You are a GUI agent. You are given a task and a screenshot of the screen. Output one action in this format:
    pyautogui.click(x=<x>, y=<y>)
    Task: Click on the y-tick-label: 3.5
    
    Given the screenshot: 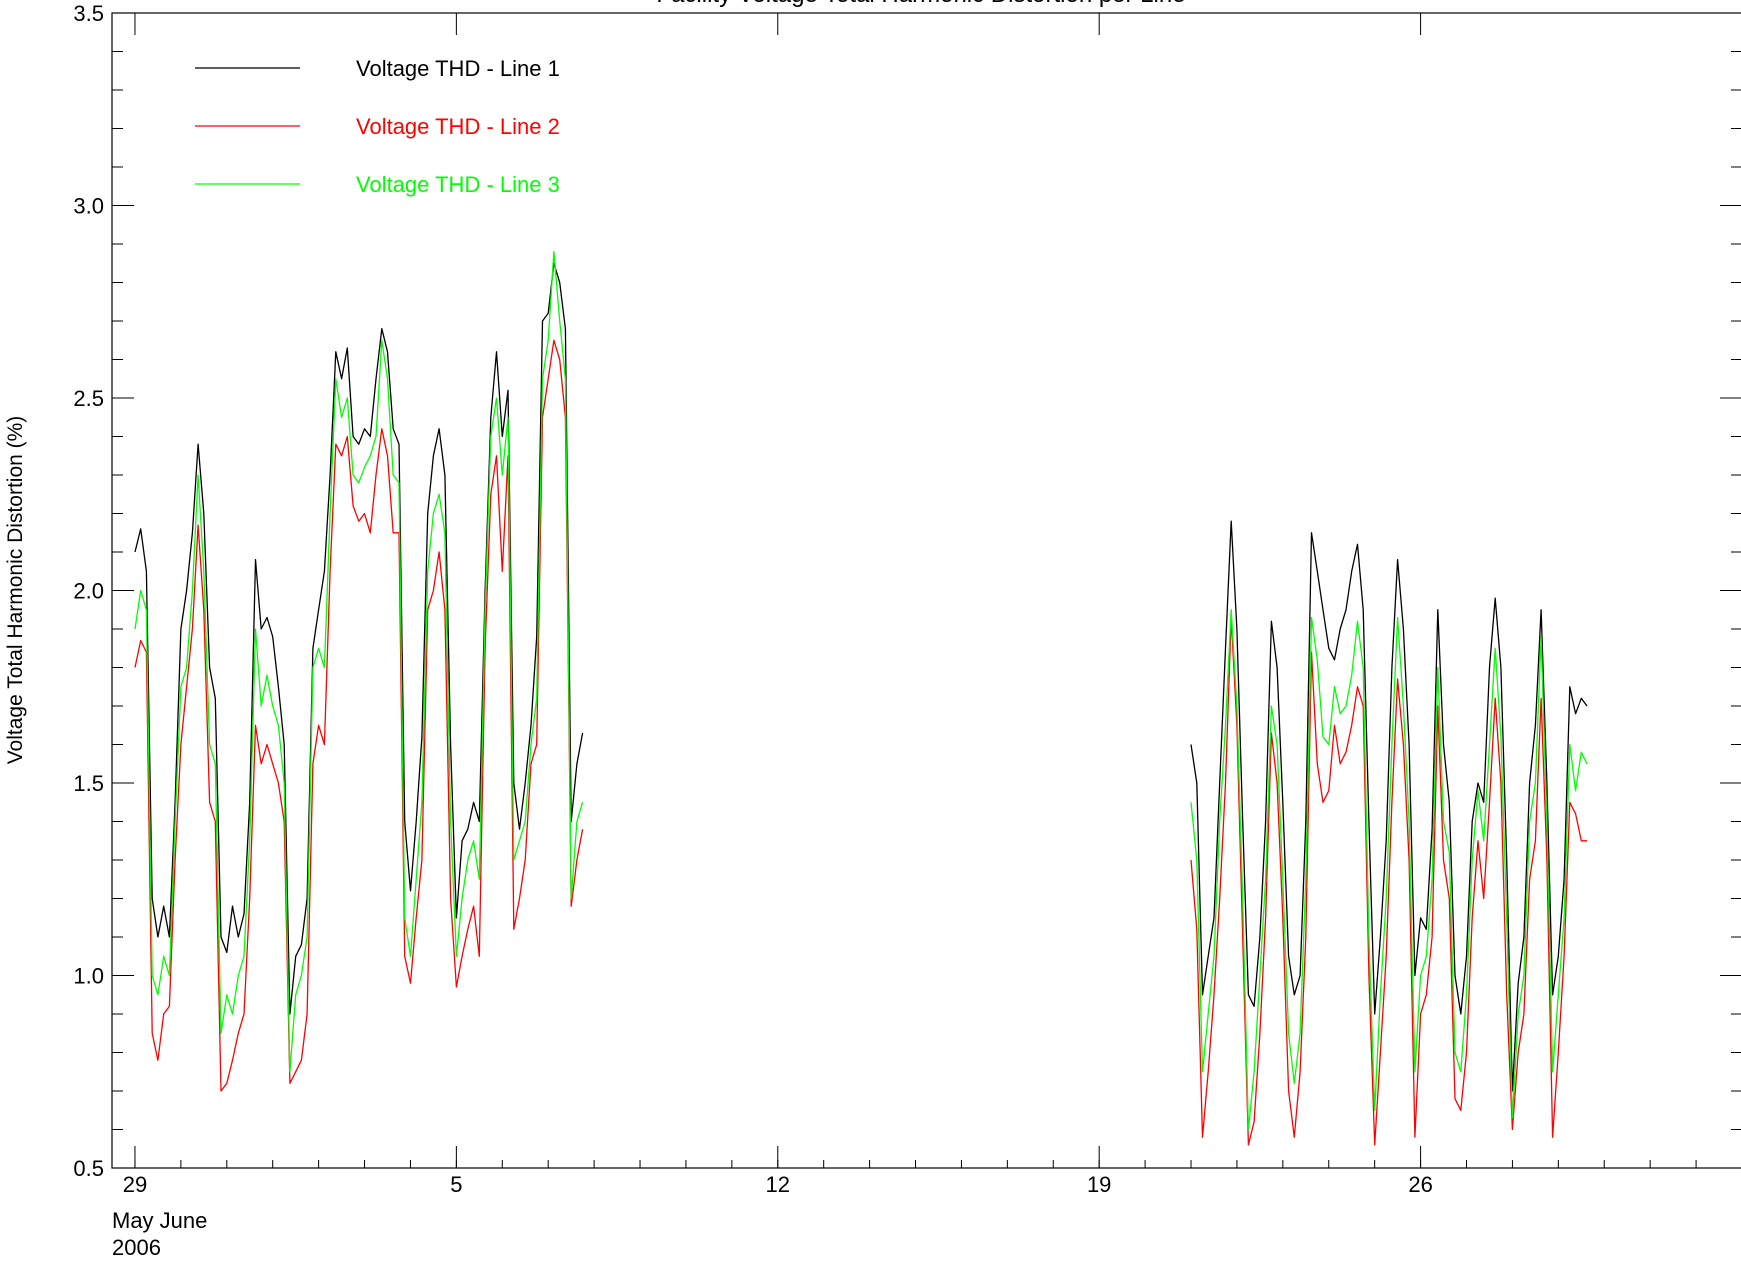 What is the action you would take?
    pyautogui.click(x=88, y=13)
    